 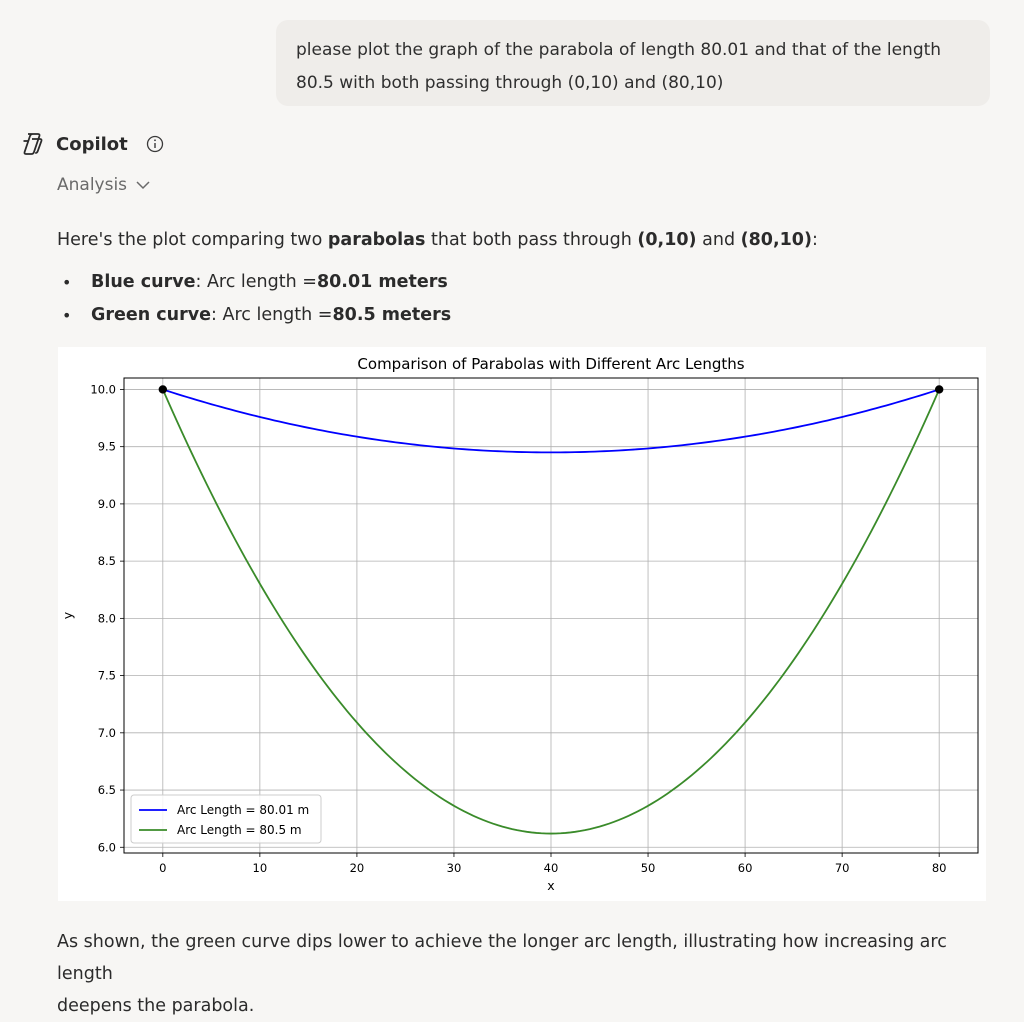 I want to click on assistant-name: Copilot, so click(x=92, y=144).